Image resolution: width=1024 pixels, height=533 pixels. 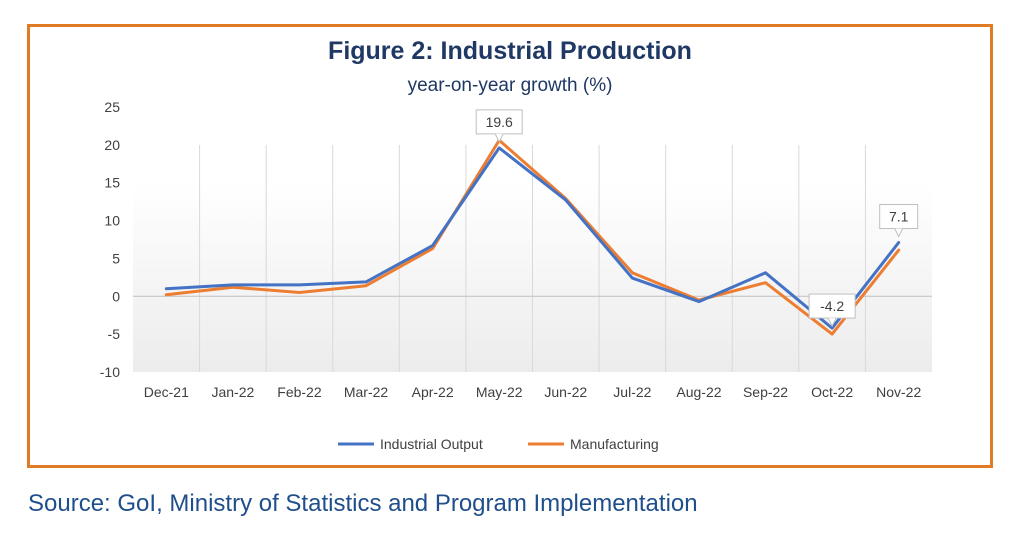 I want to click on data-label-callout: 19.6, so click(x=499, y=126).